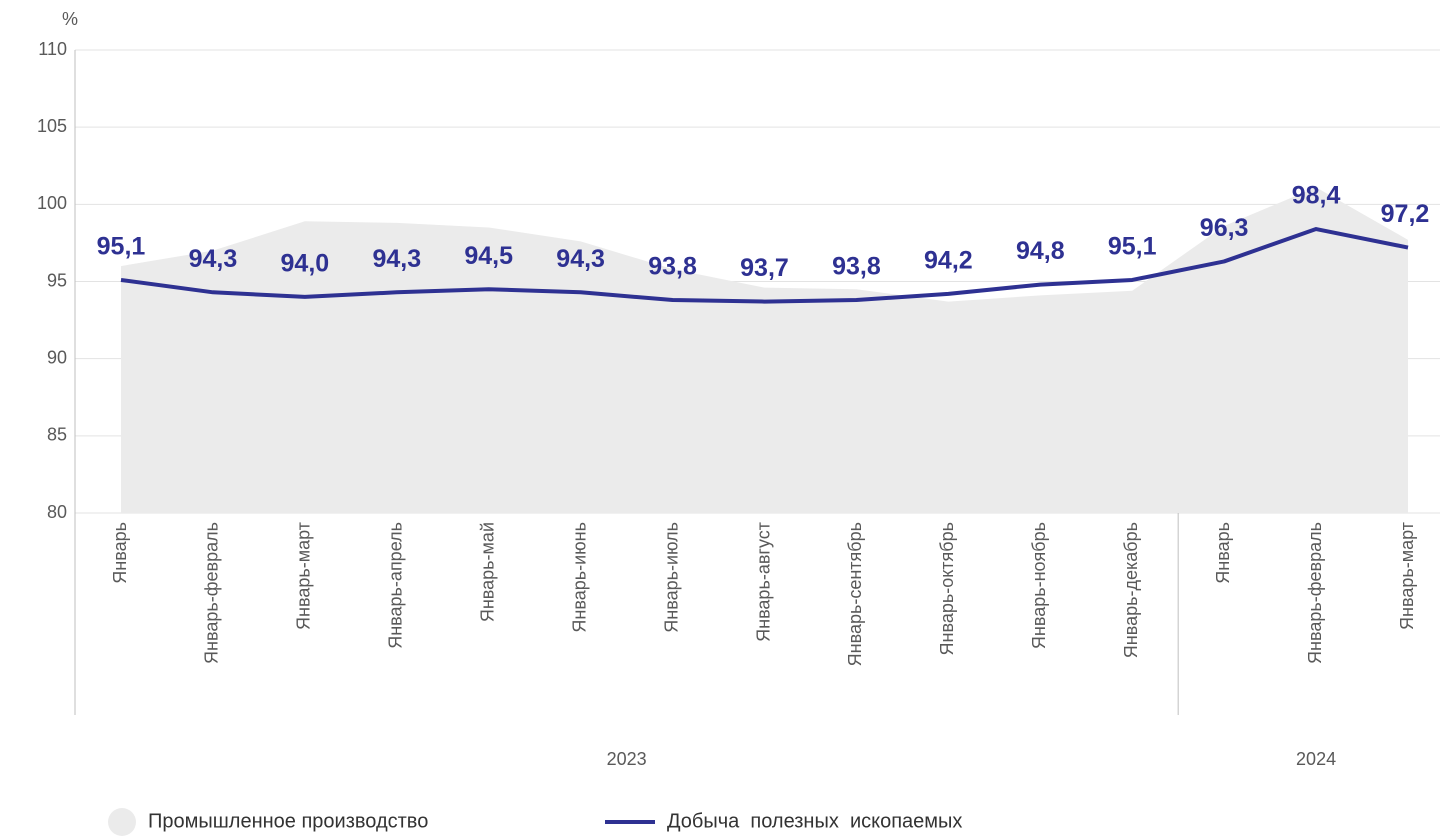 This screenshot has width=1440, height=836. Describe the element at coordinates (763, 582) in the screenshot. I see `x-tick-label: Январь-август` at that location.